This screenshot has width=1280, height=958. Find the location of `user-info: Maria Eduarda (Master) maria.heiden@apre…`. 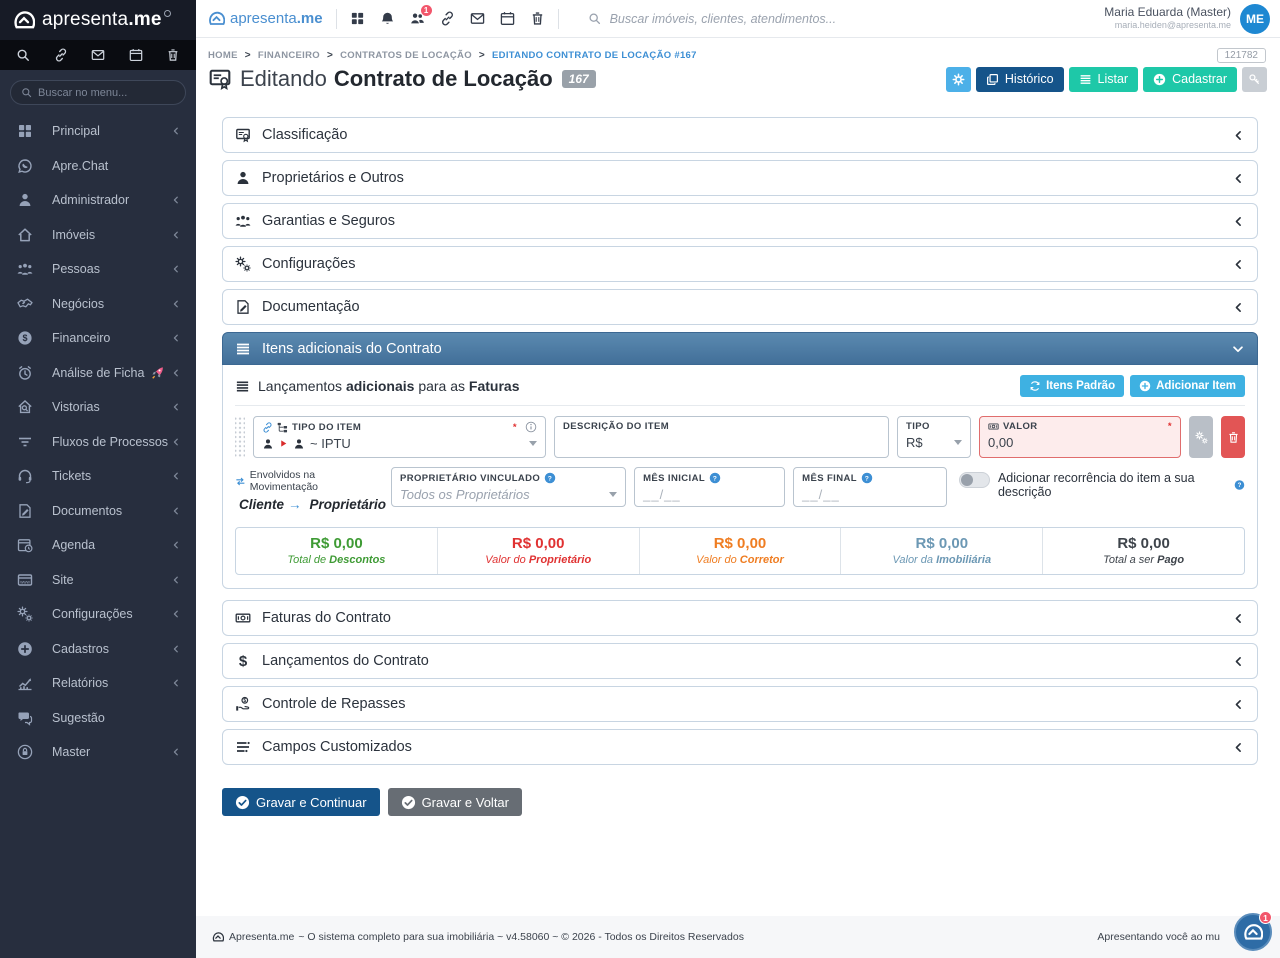

user-info: Maria Eduarda (Master) maria.heiden@apre… is located at coordinates (1167, 18).